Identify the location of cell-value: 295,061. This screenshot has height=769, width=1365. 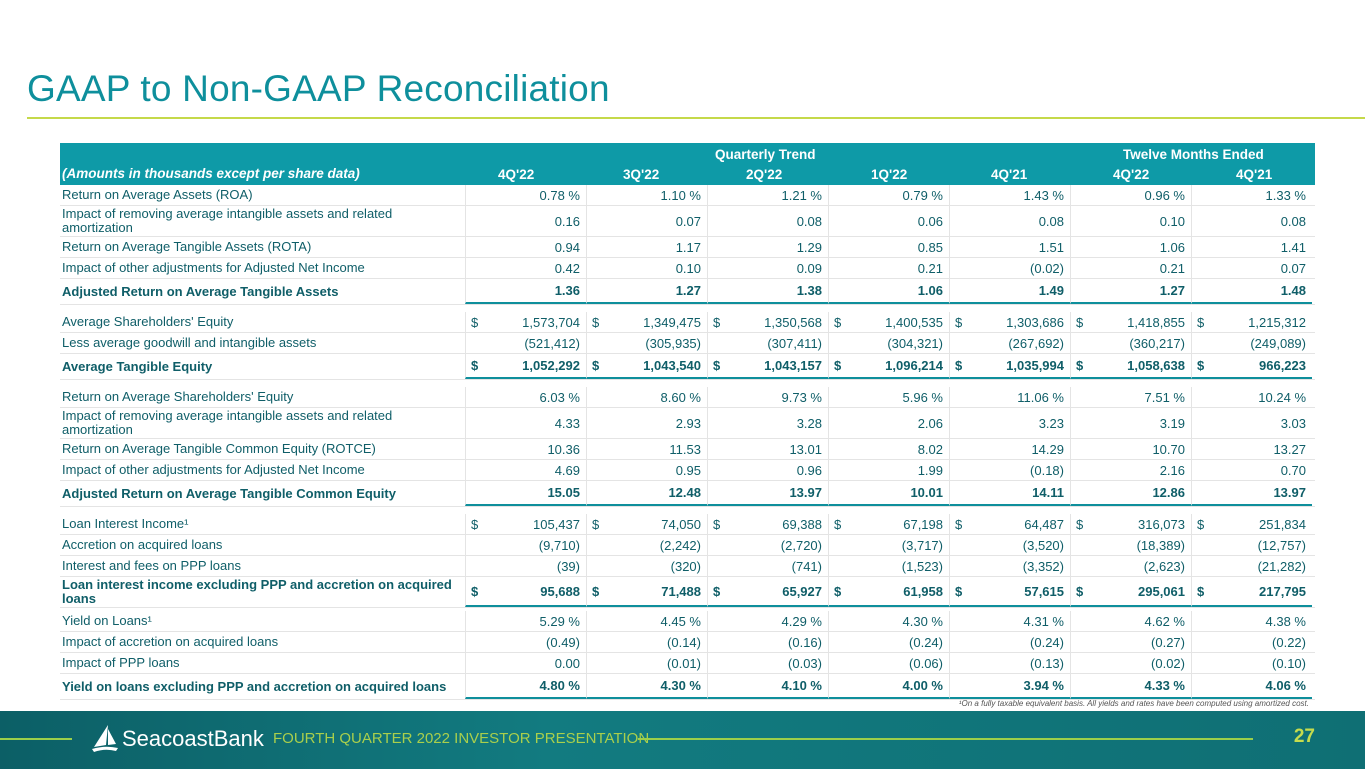
(1161, 591).